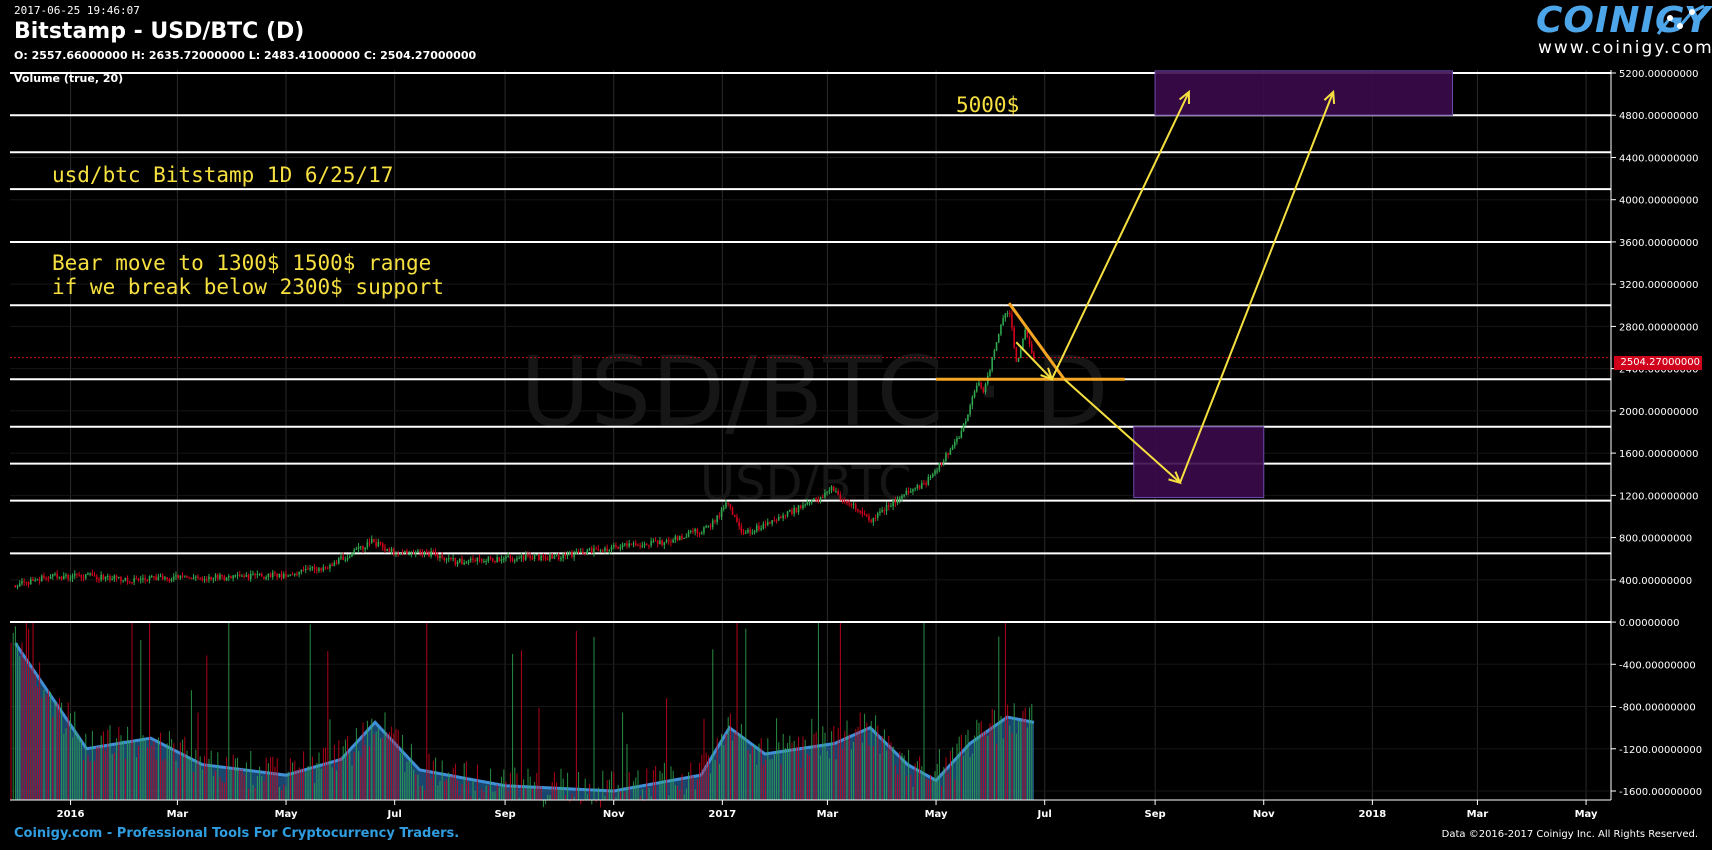 The width and height of the screenshot is (1712, 850). What do you see at coordinates (722, 814) in the screenshot?
I see `x-tick-label: 2017` at bounding box center [722, 814].